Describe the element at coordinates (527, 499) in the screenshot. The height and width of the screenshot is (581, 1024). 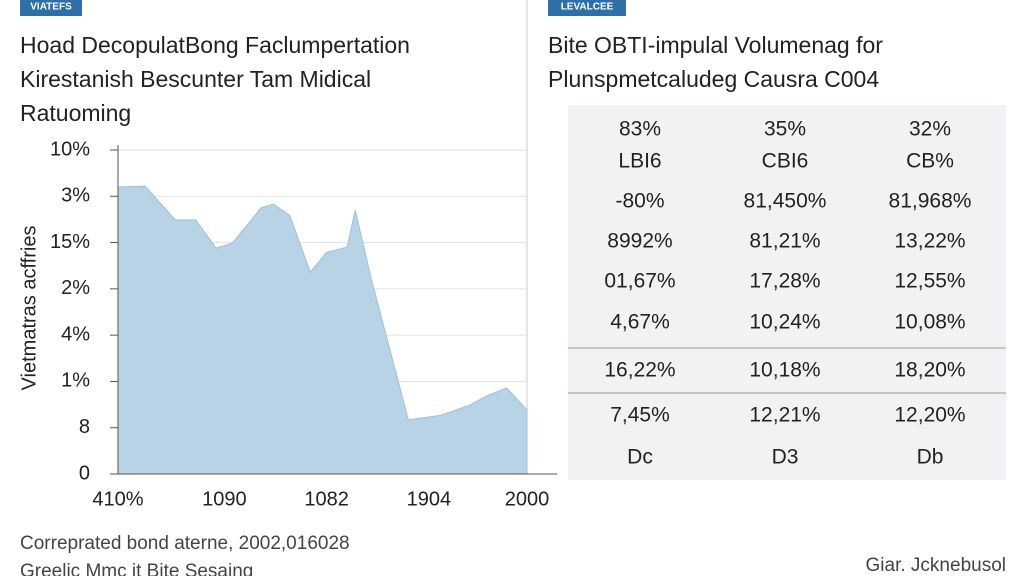
I see `x-tick-label: 2000` at that location.